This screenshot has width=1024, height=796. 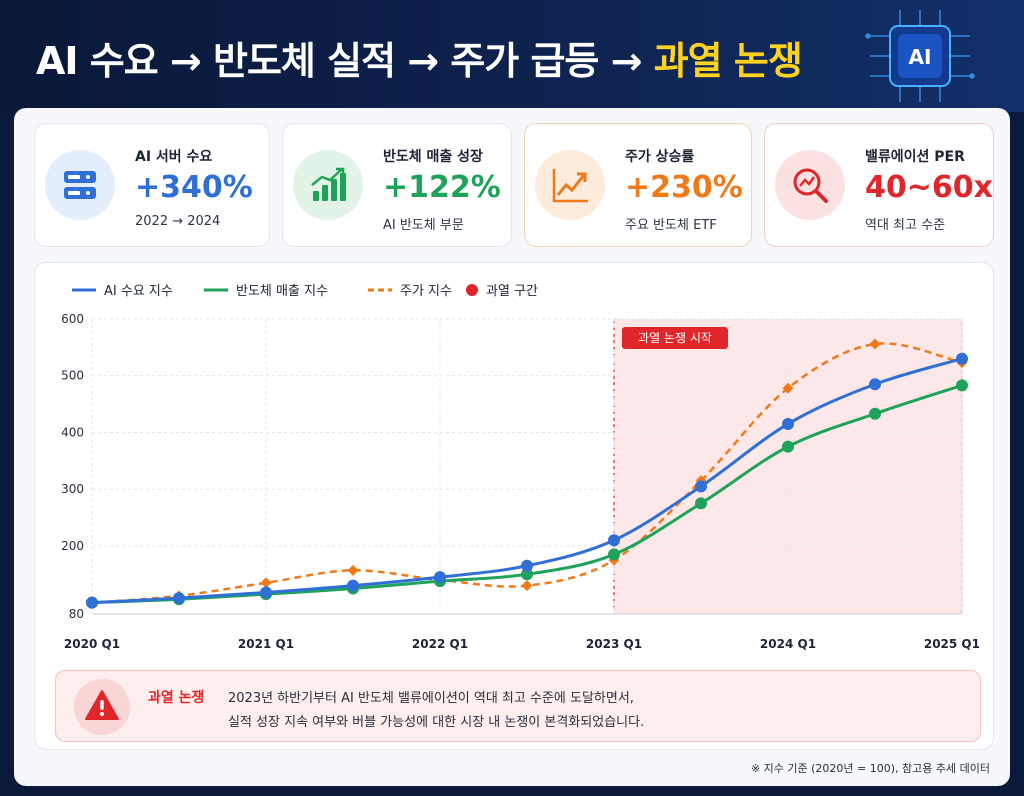 What do you see at coordinates (614, 644) in the screenshot?
I see `x-tick-label: 2023 Q1` at bounding box center [614, 644].